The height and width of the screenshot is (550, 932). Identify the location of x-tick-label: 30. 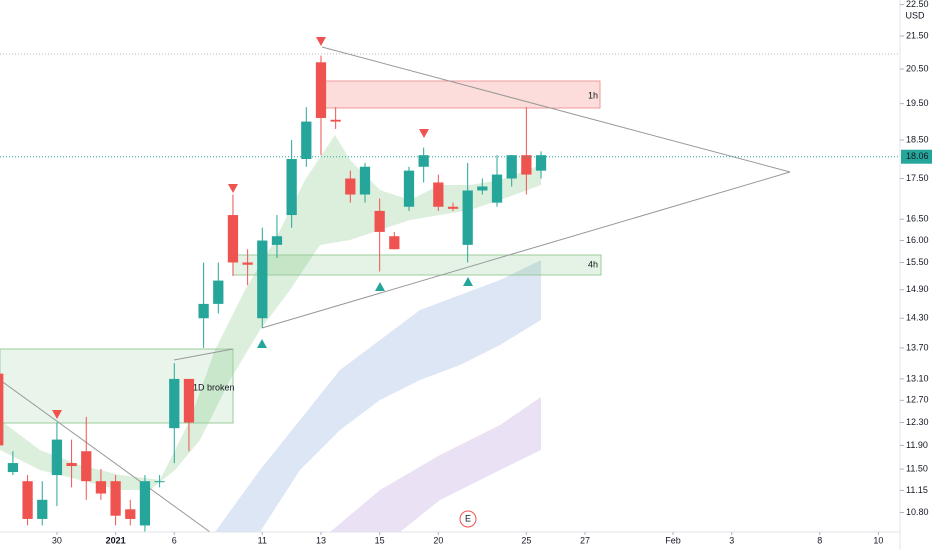
(57, 540).